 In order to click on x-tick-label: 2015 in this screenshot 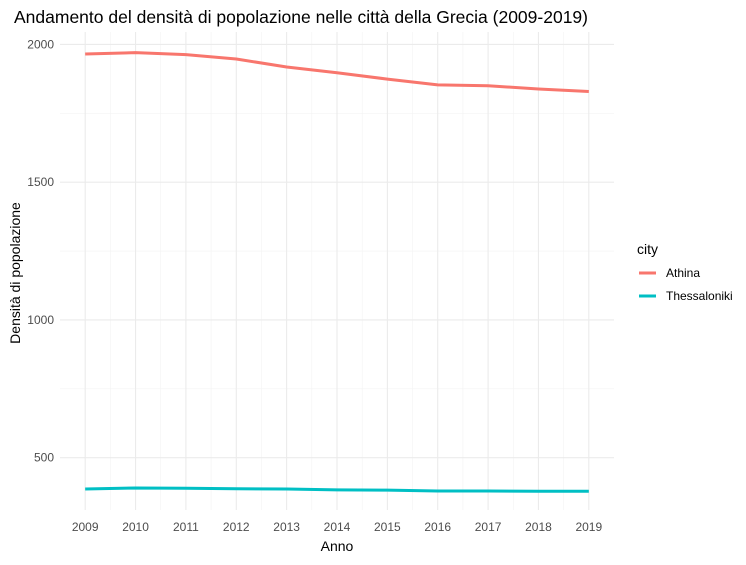, I will do `click(387, 527)`.